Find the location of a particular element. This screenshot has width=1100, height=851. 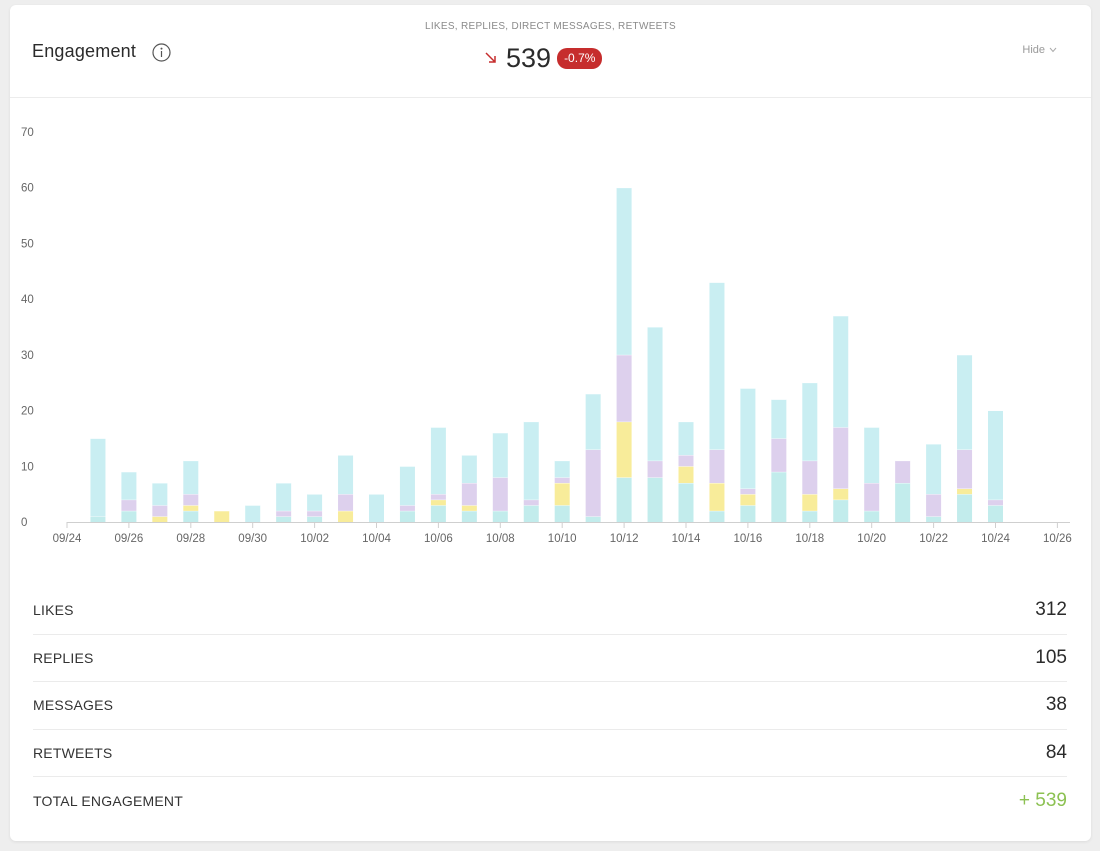

y-tick-label: 40 is located at coordinates (27, 300).